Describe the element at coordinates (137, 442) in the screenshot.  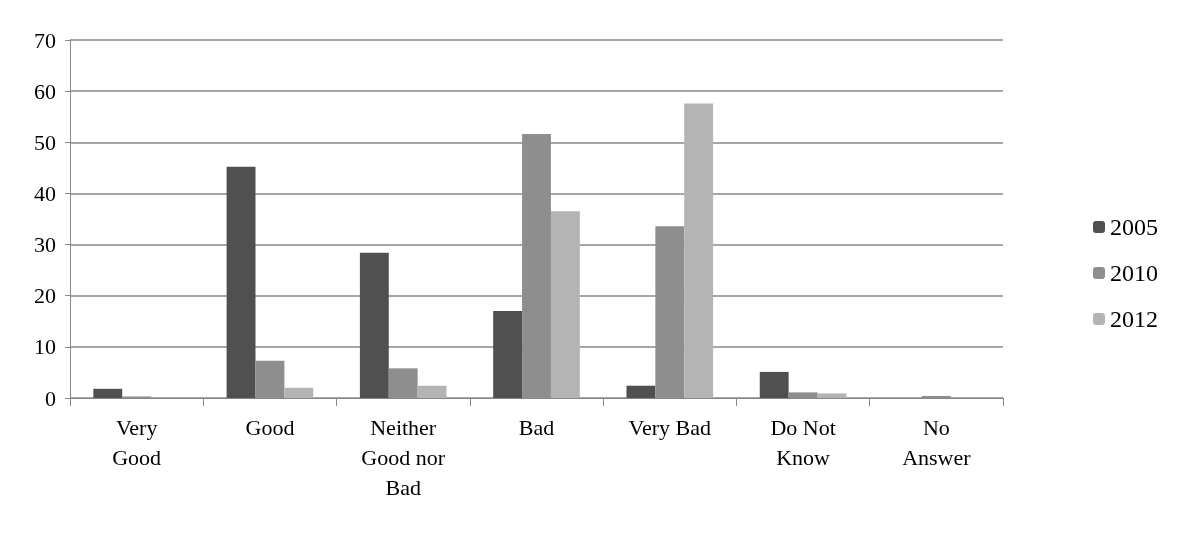
I see `x-tick-label: Very Good` at that location.